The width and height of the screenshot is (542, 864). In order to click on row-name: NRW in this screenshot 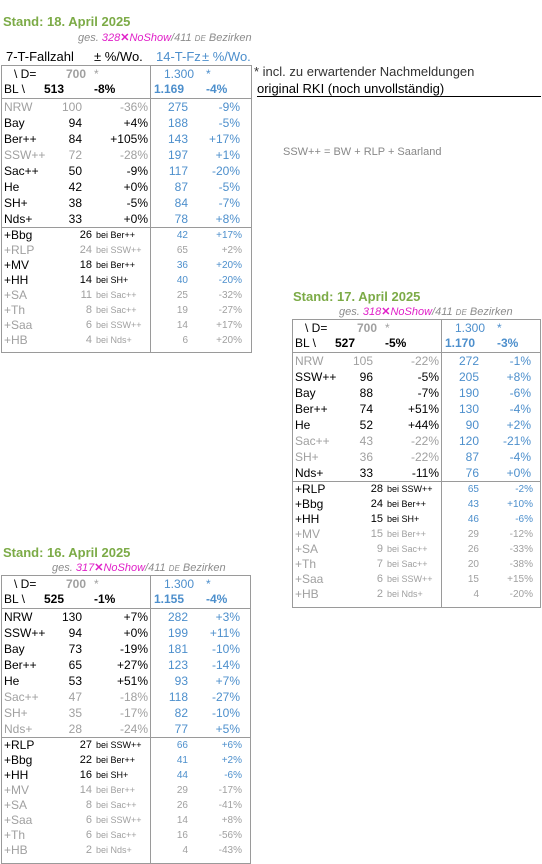, I will do `click(18, 617)`.